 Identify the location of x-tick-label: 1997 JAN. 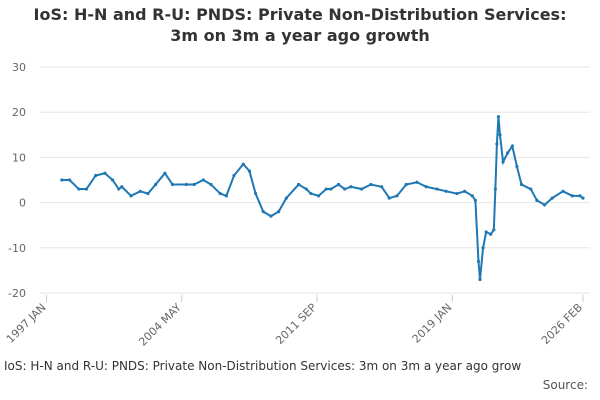
(26, 323).